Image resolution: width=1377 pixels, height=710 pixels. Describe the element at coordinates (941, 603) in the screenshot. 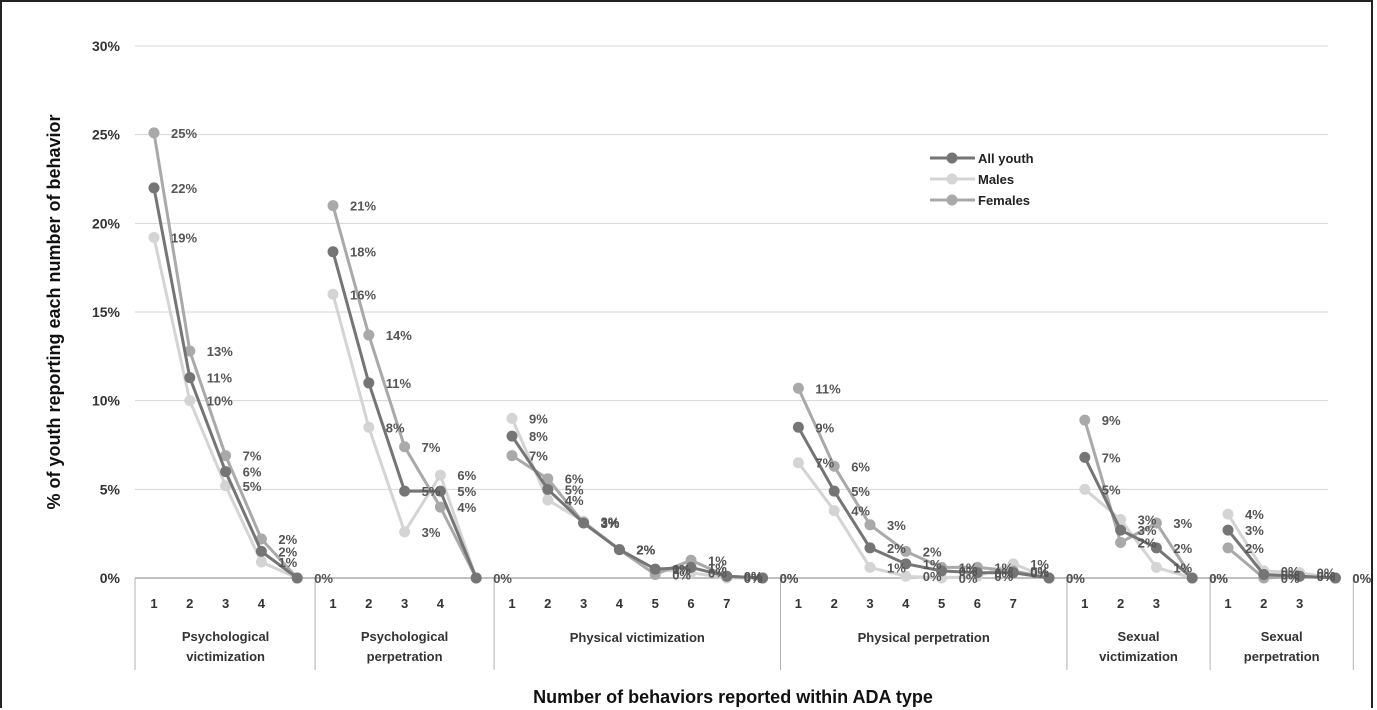

I see `x-tick-label: 5` at that location.